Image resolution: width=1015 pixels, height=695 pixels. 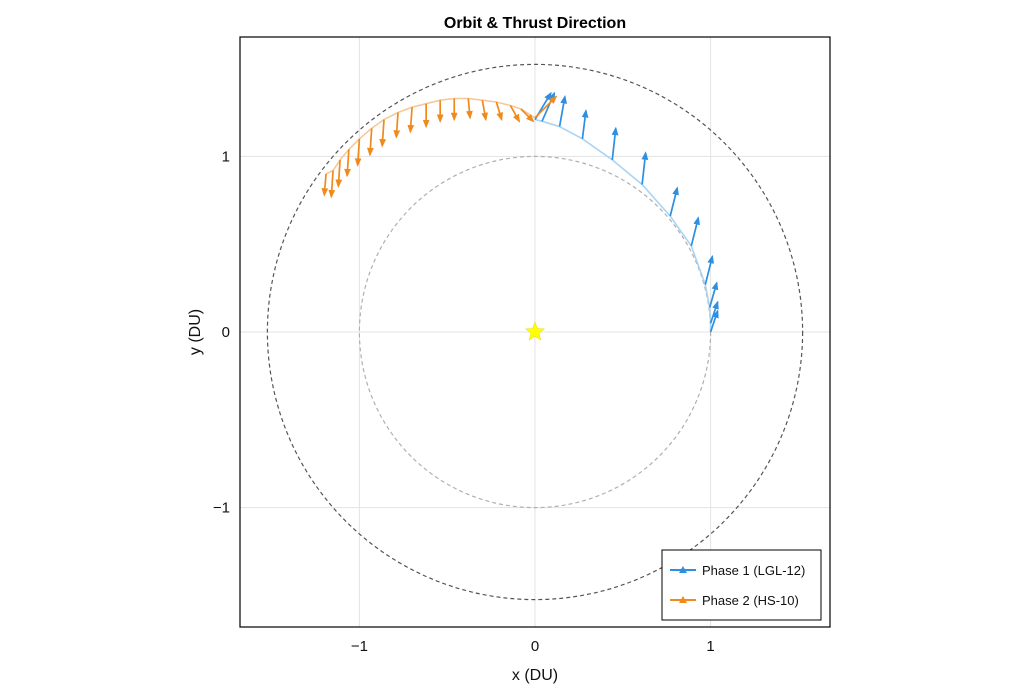 What do you see at coordinates (535, 675) in the screenshot?
I see `x-axis-label: x (DU)` at bounding box center [535, 675].